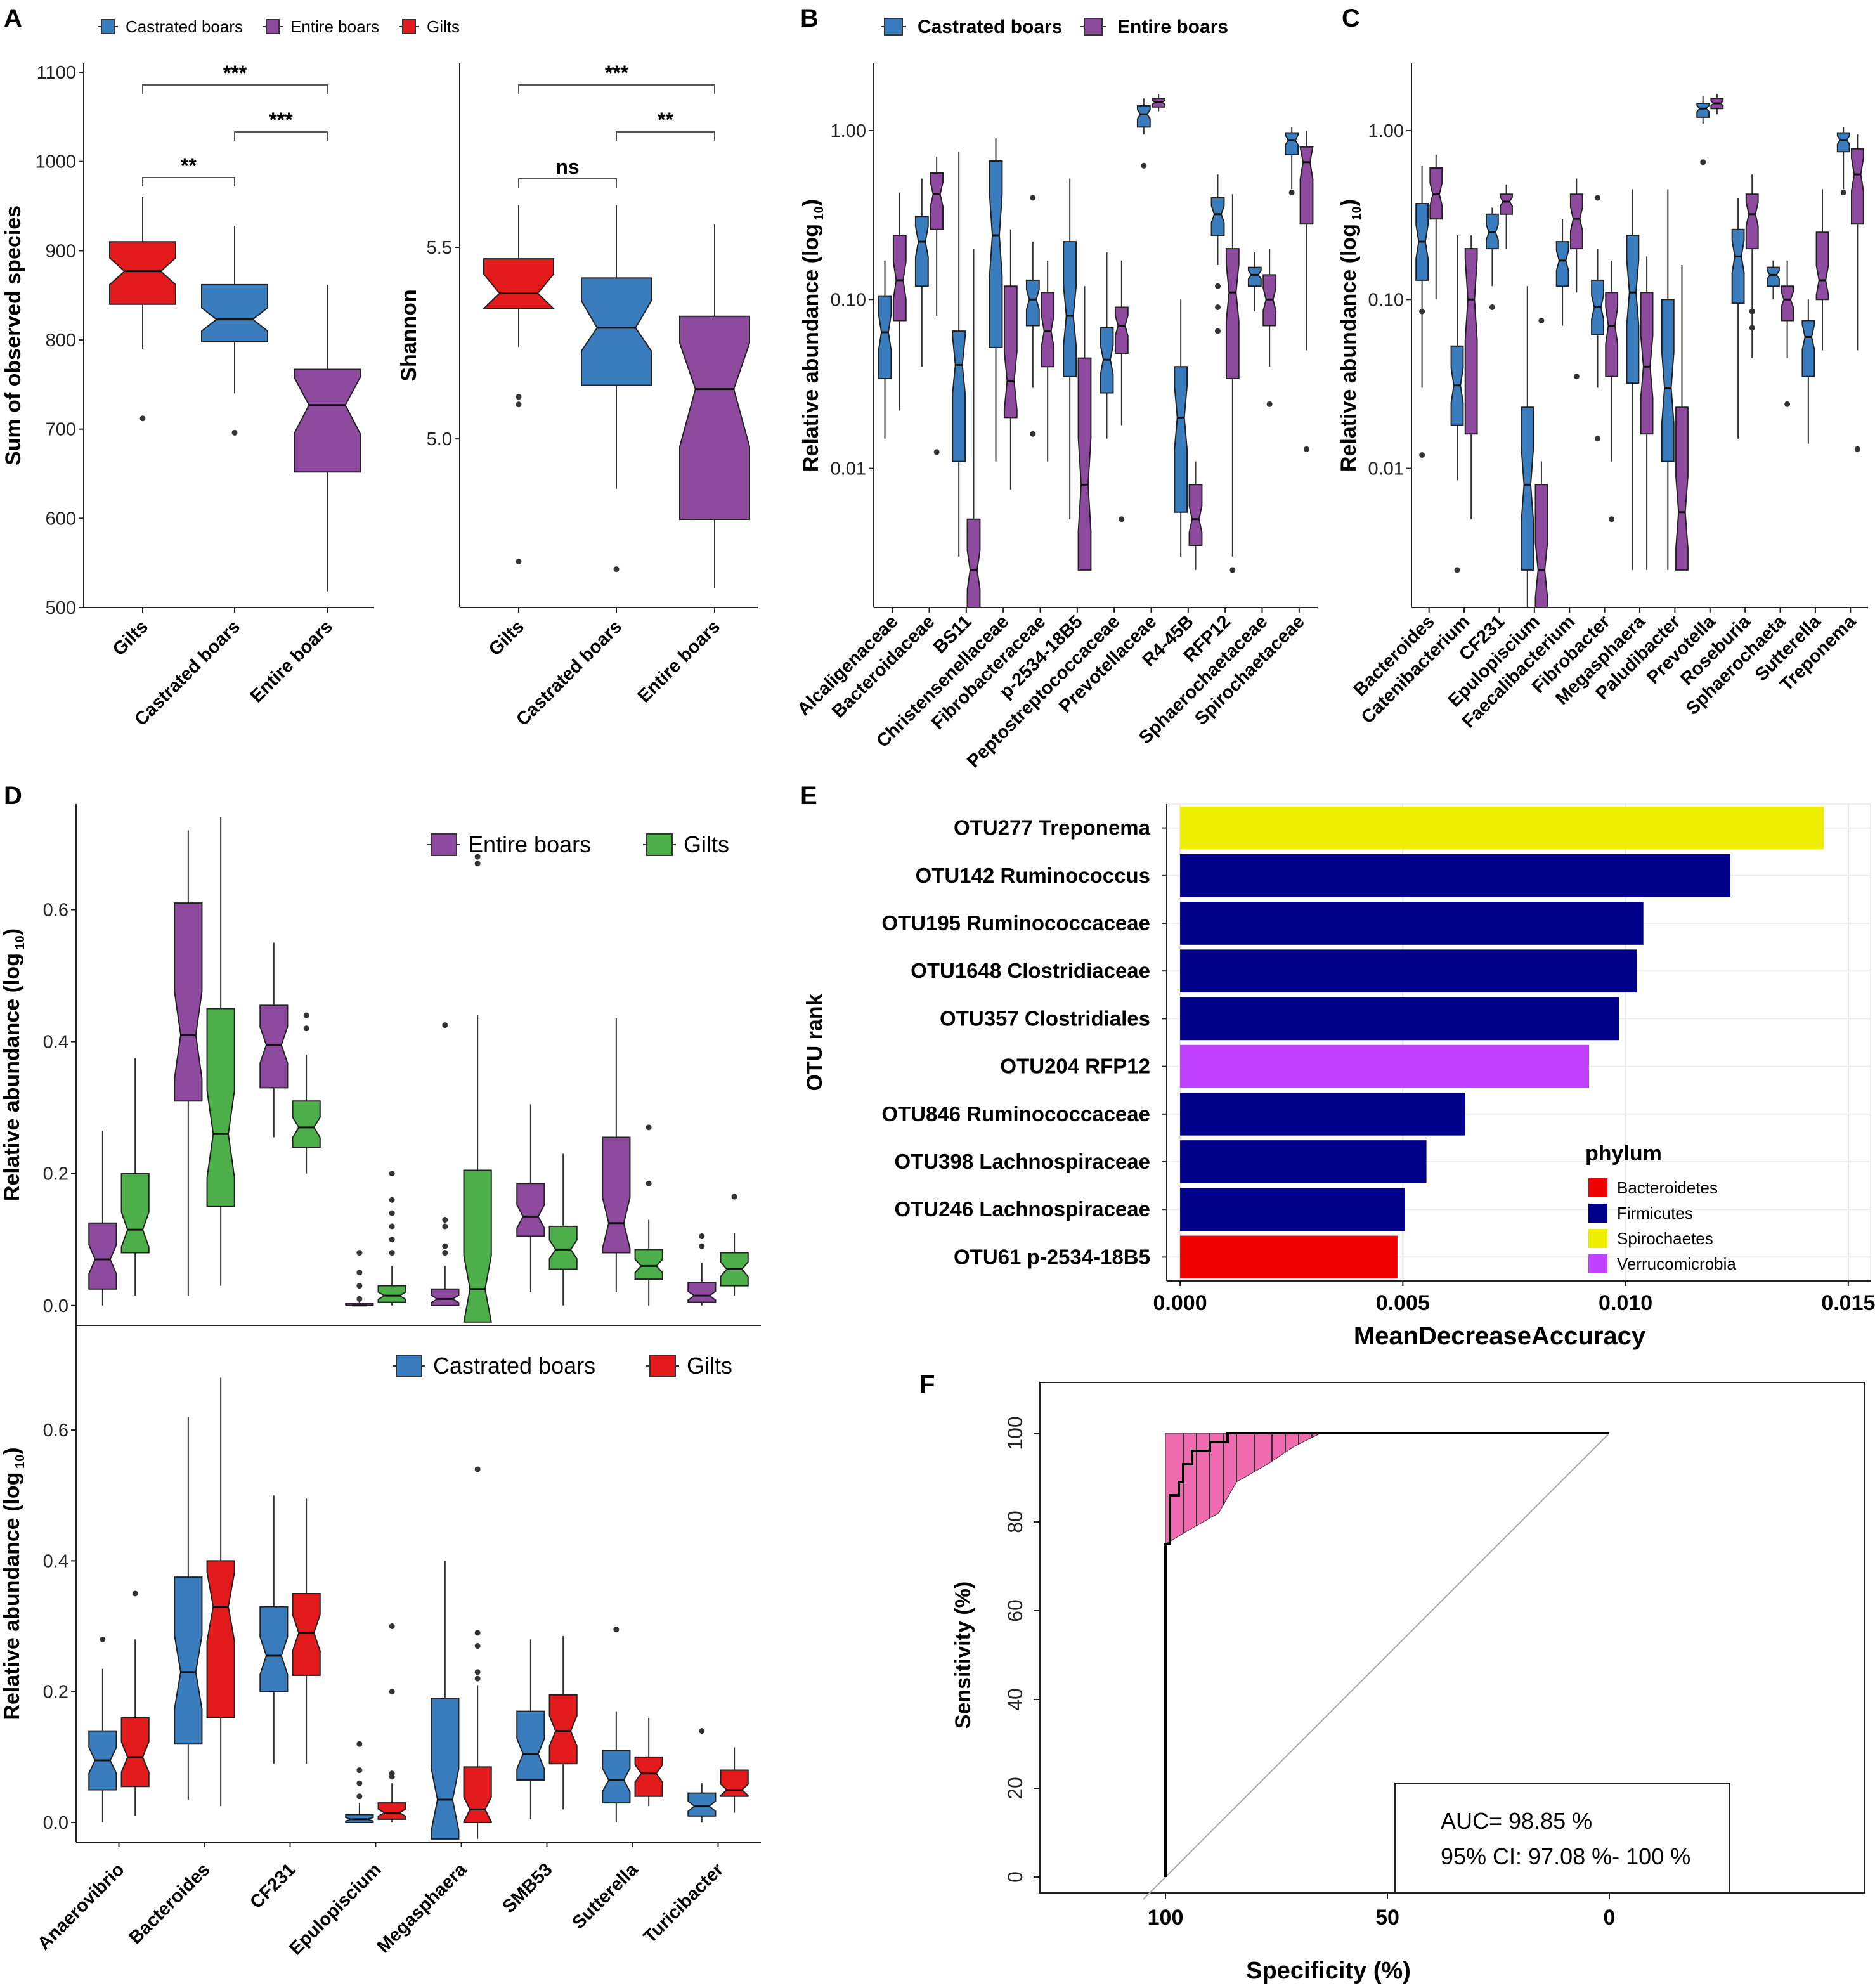  I want to click on b-y-label-end: ), so click(811, 202).